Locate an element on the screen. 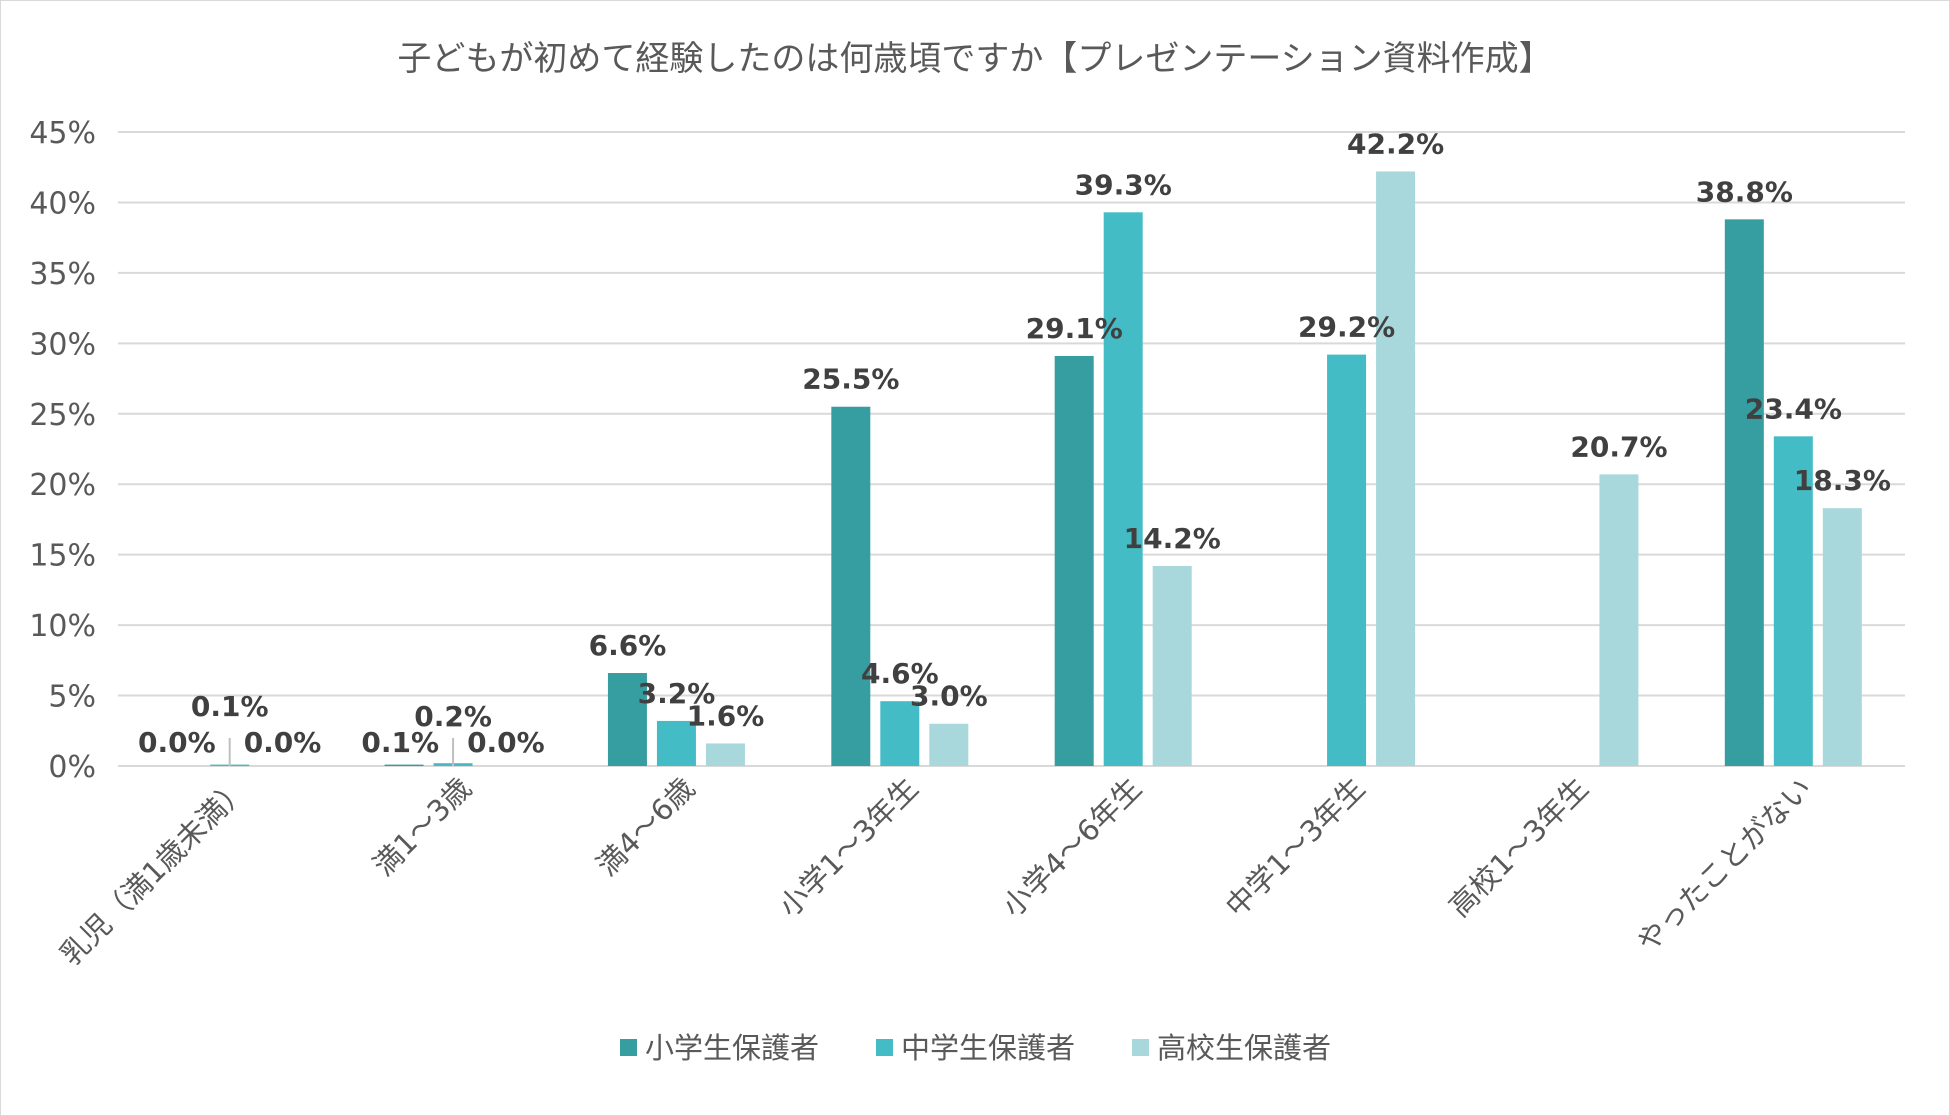  y-tick-label: 30% is located at coordinates (62, 344).